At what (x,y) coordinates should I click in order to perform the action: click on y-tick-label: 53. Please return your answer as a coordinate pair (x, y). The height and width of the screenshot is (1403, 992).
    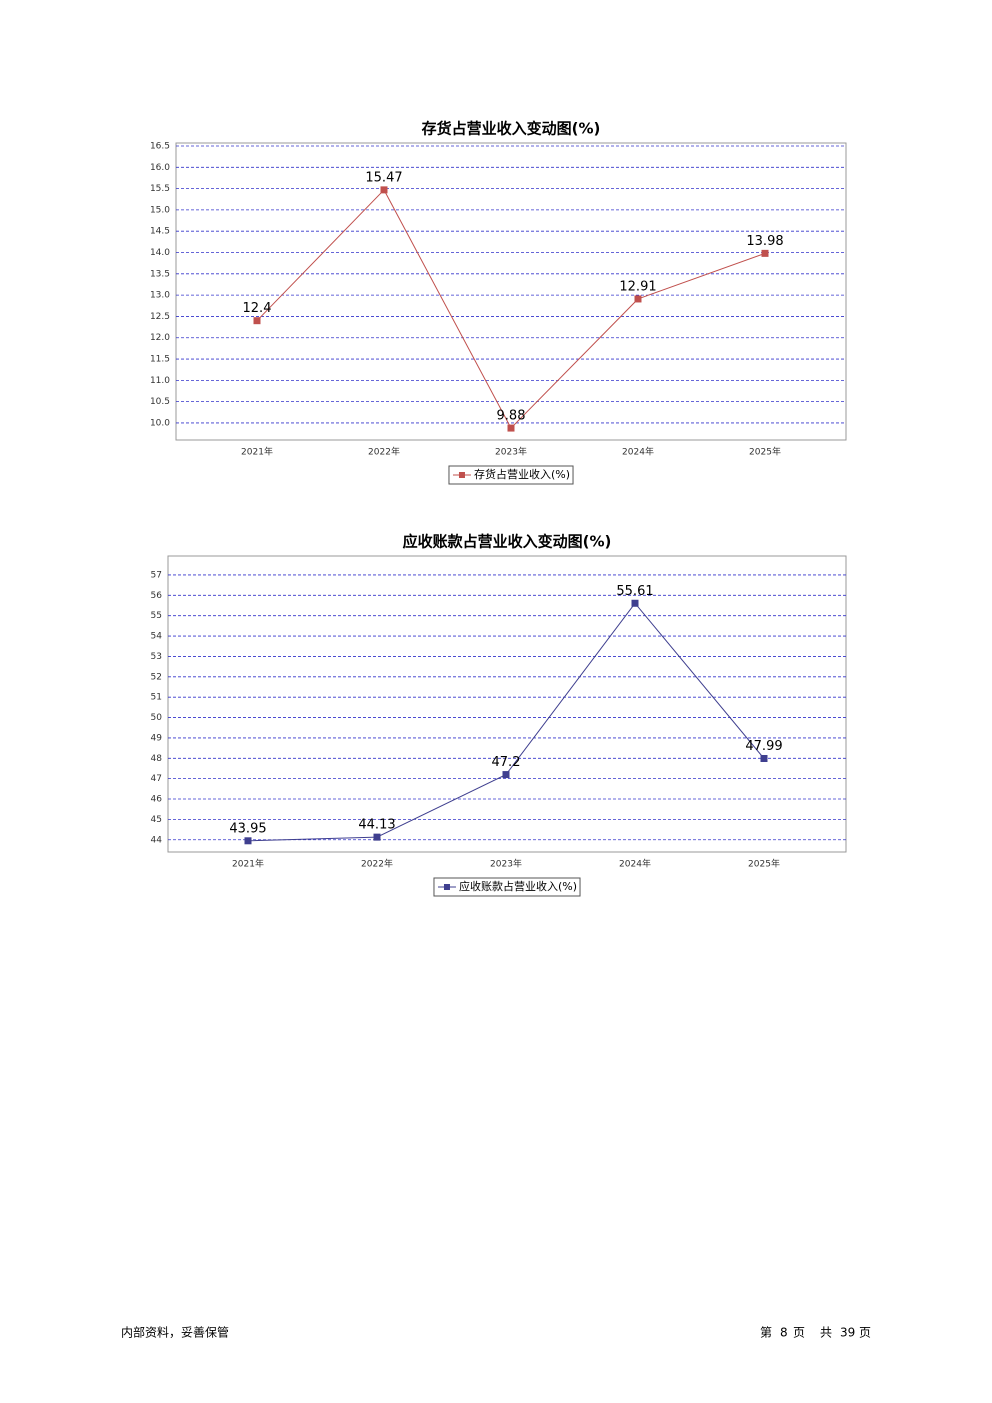
    Looking at the image, I should click on (156, 657).